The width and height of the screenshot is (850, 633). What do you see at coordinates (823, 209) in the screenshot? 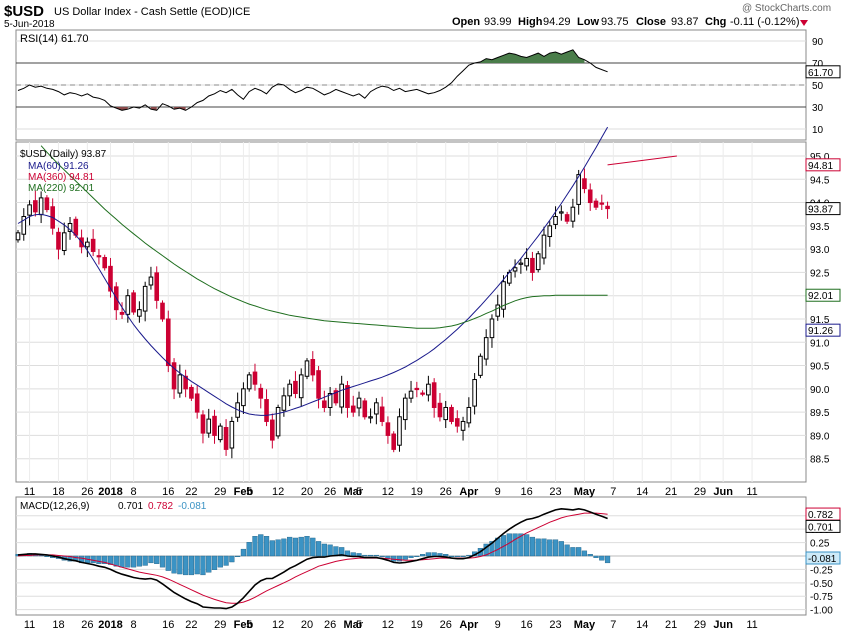
I see `close-price-tag-box` at bounding box center [823, 209].